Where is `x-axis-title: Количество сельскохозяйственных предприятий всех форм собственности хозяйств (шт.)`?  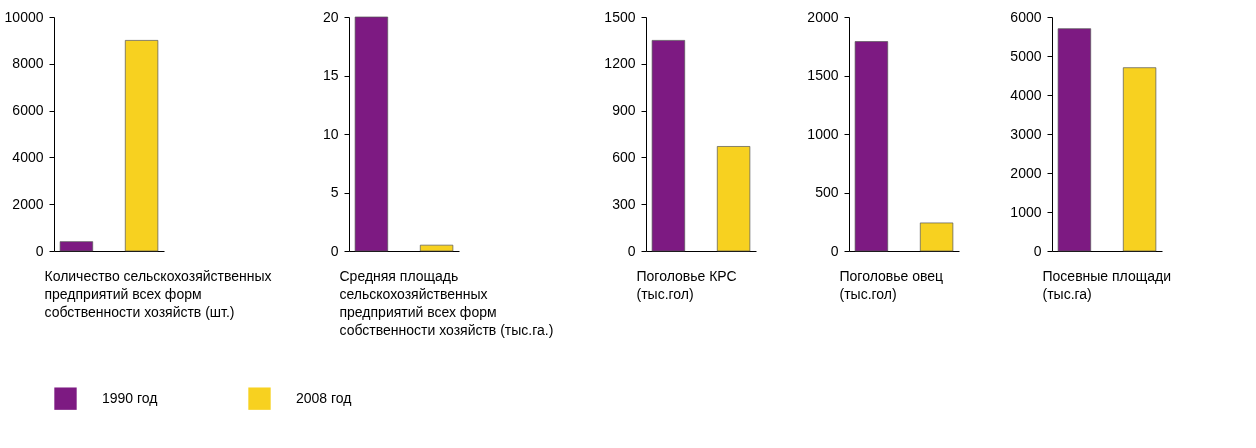
x-axis-title: Количество сельскохозяйственных предприятий всех форм собственности хозяйств (шт.) is located at coordinates (158, 293).